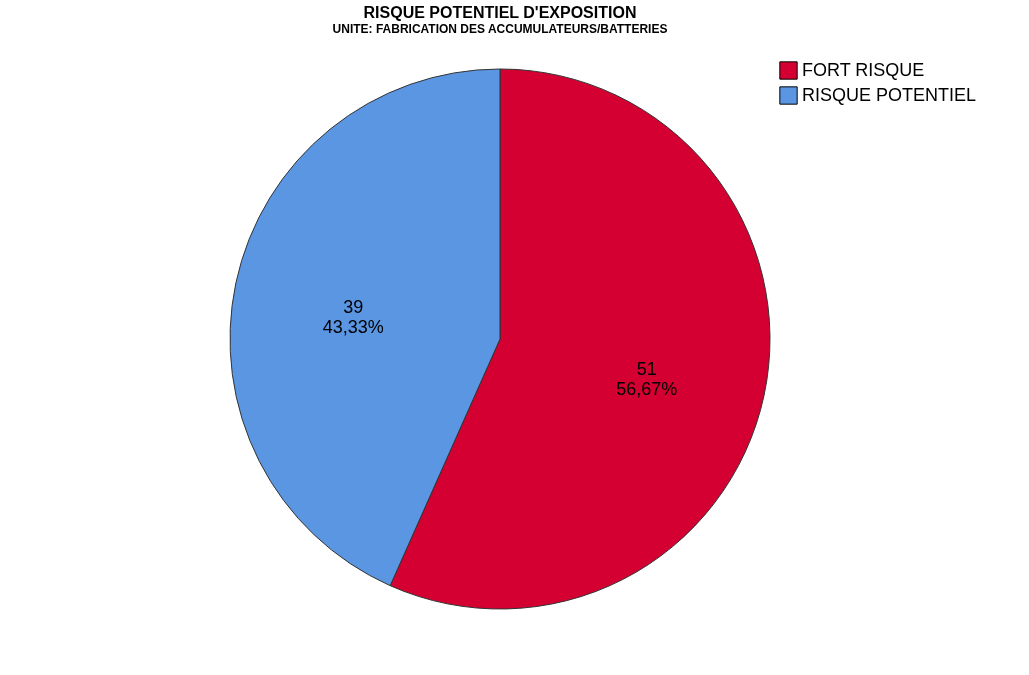 The image size is (1029, 675). Describe the element at coordinates (500, 29) in the screenshot. I see `chart-subtitle: UNITE: FABRICATION DES ACCUMULATEURS/BATTERIES` at that location.